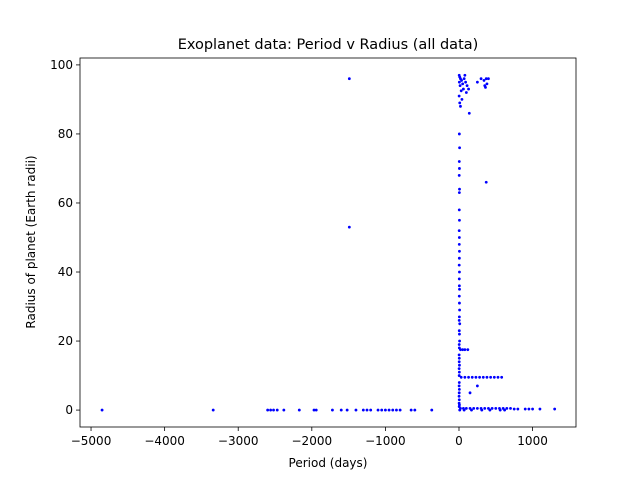 The width and height of the screenshot is (640, 480). Describe the element at coordinates (532, 441) in the screenshot. I see `x-tick-label: 1000` at that location.